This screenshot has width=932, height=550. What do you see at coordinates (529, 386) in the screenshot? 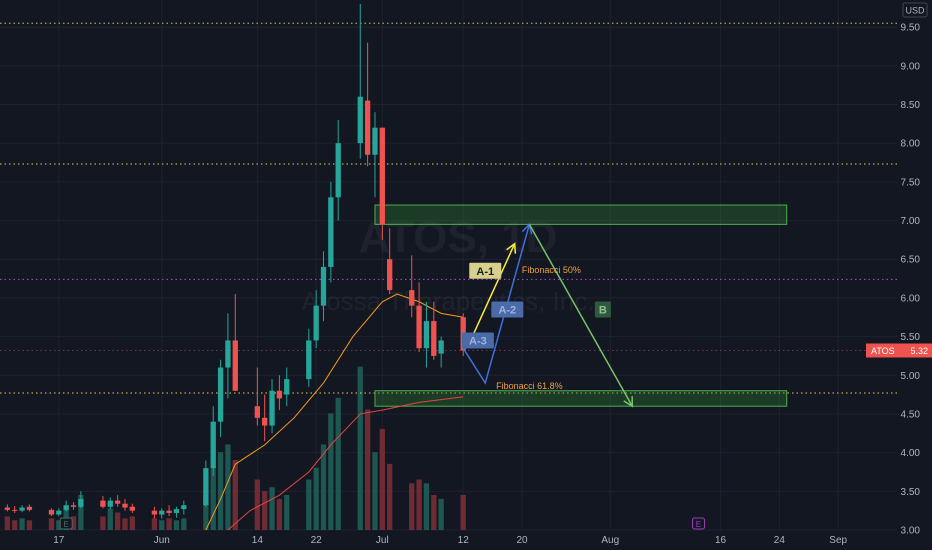
I see `fibonacci-label: Fibonacci 61.8%` at bounding box center [529, 386].